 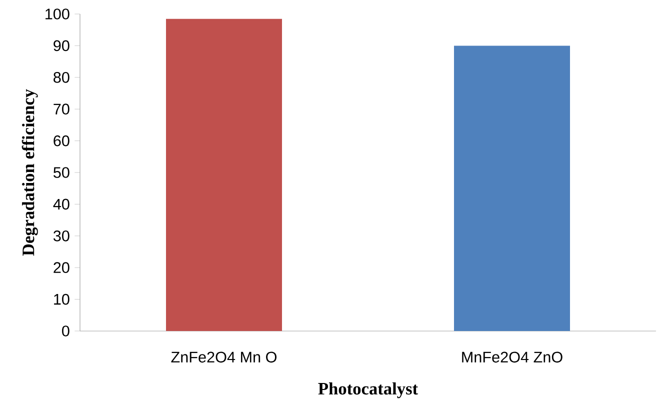 I want to click on y-tick-label: 70, so click(x=62, y=109).